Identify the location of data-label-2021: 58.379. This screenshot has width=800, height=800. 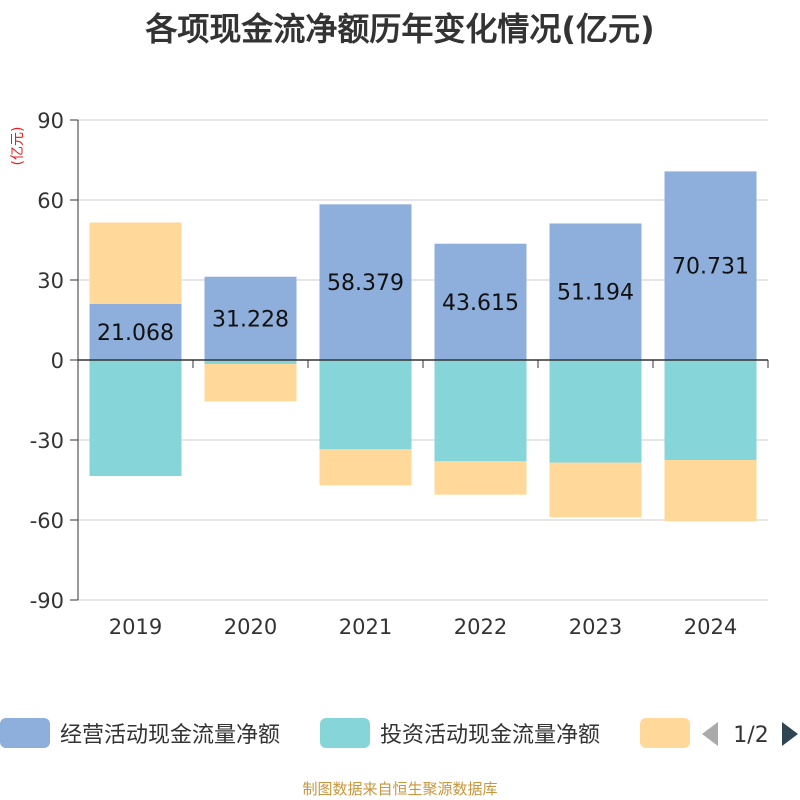
(365, 283).